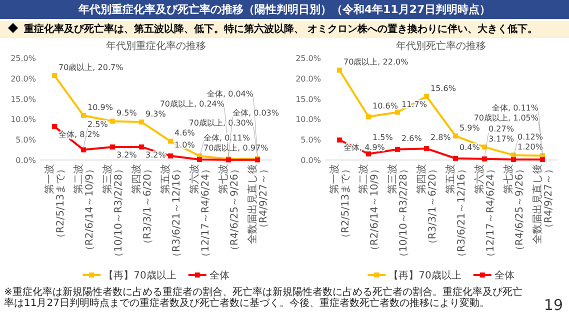  Describe the element at coordinates (501, 139) in the screenshot. I see `data-label: 3.17%` at that location.